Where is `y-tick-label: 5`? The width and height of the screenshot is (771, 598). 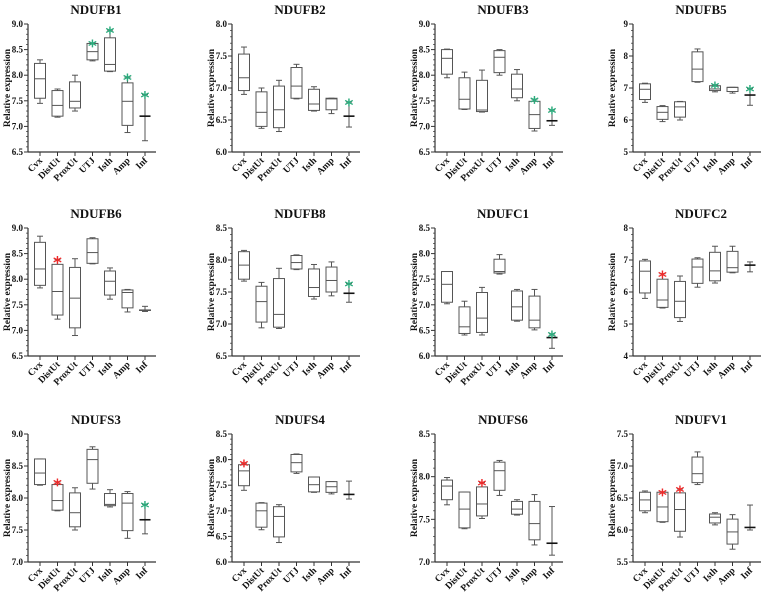 y-tick-label: 5 is located at coordinates (626, 324).